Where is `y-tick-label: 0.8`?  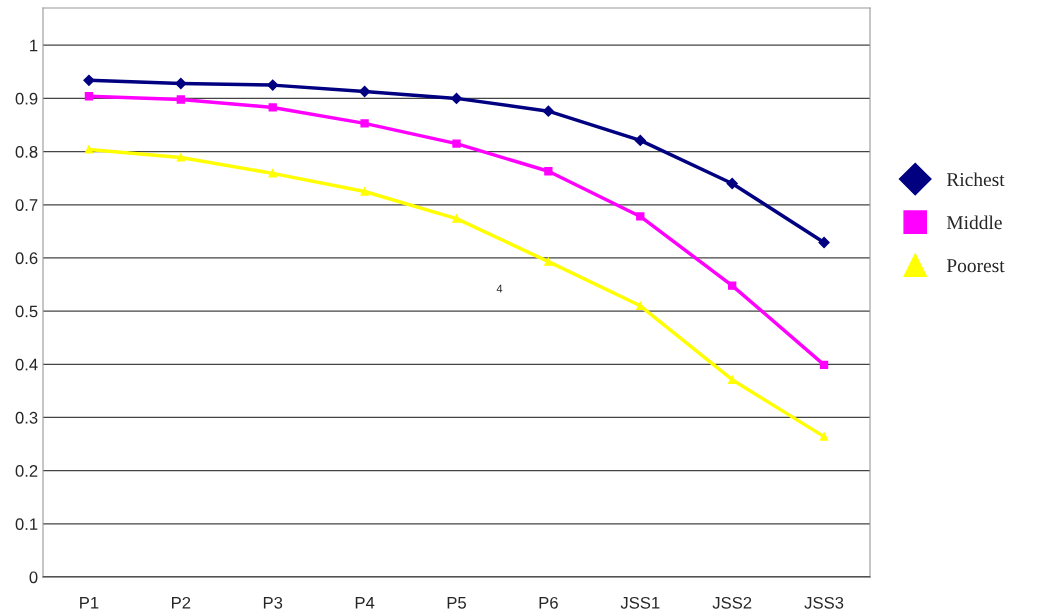 y-tick-label: 0.8 is located at coordinates (26, 151).